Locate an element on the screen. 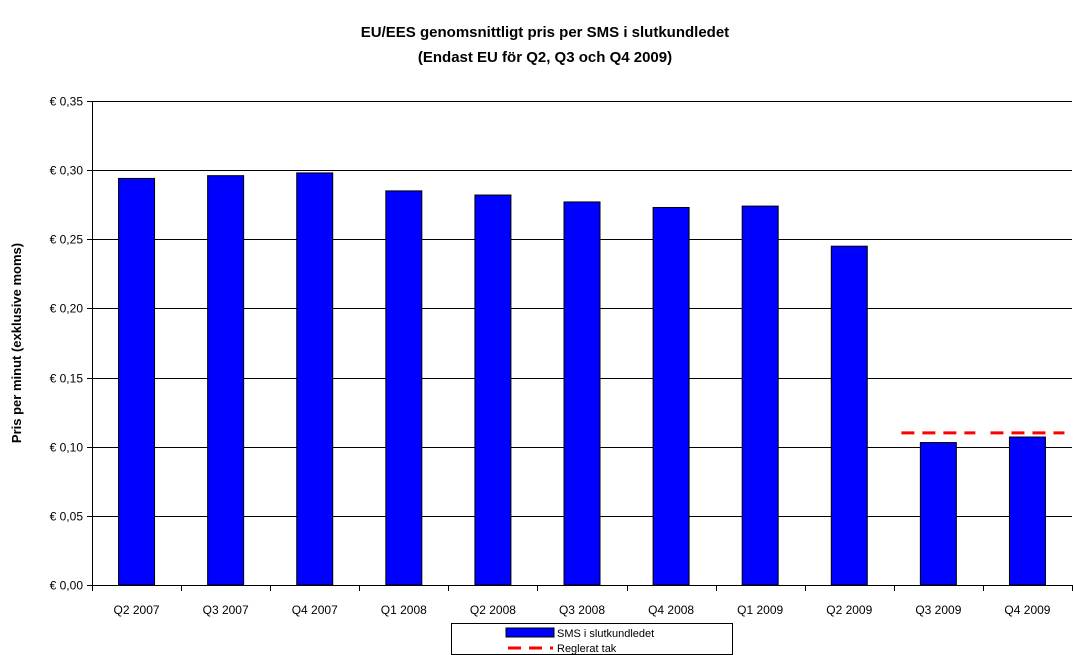  y-axis-title: Pris per minut (exklusive moms) is located at coordinates (16, 343).